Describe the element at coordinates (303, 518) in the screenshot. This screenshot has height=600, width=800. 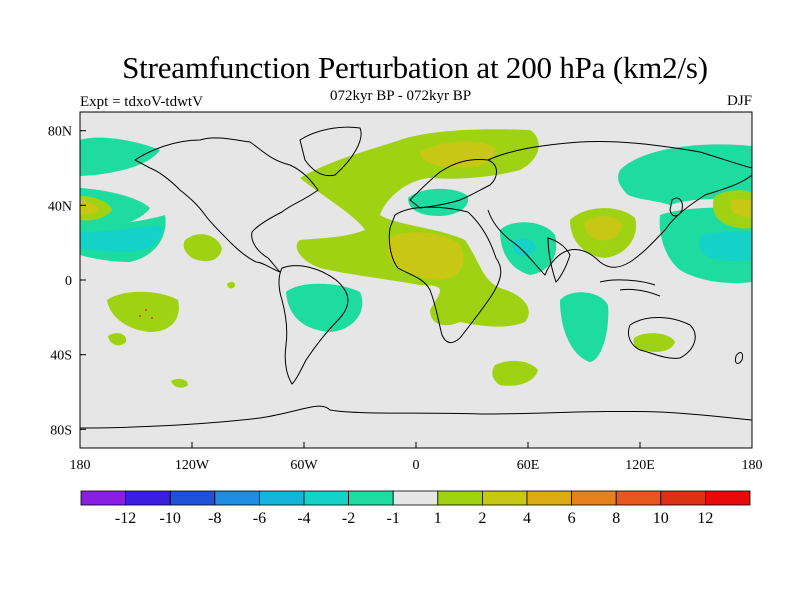
I see `colorbar-label: -4` at that location.